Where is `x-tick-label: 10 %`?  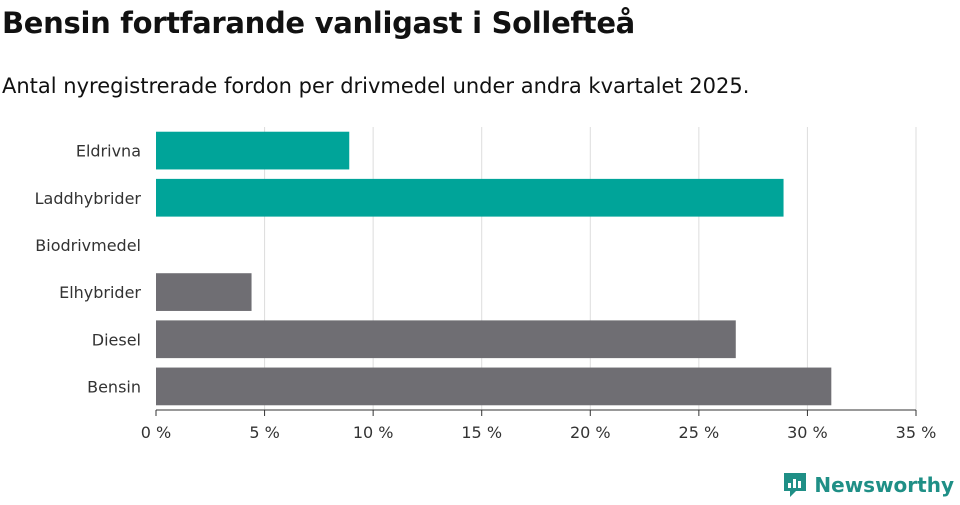
x-tick-label: 10 % is located at coordinates (373, 432).